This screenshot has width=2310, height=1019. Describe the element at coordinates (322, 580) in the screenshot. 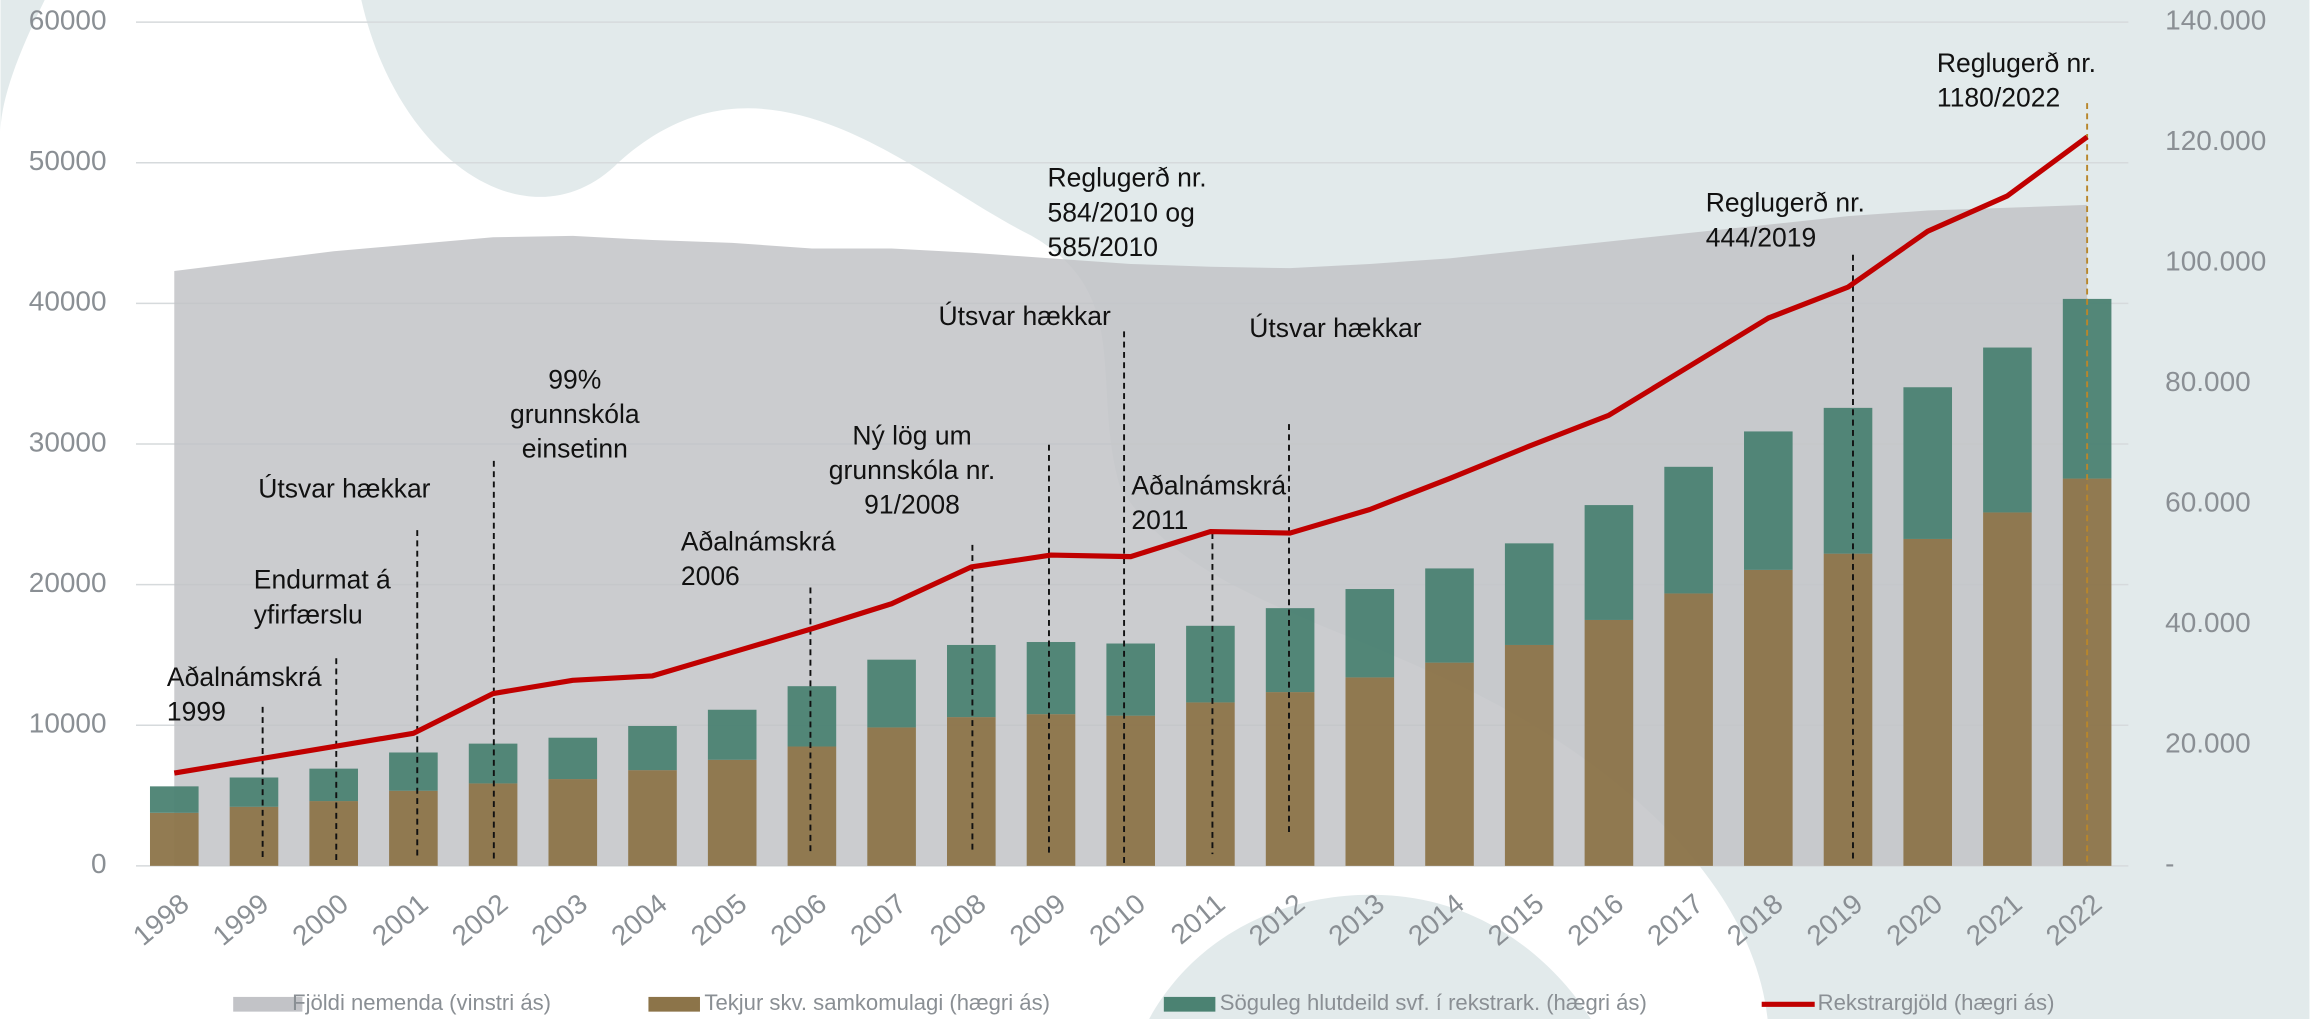

I see `annotation-text: Endurmat á` at that location.